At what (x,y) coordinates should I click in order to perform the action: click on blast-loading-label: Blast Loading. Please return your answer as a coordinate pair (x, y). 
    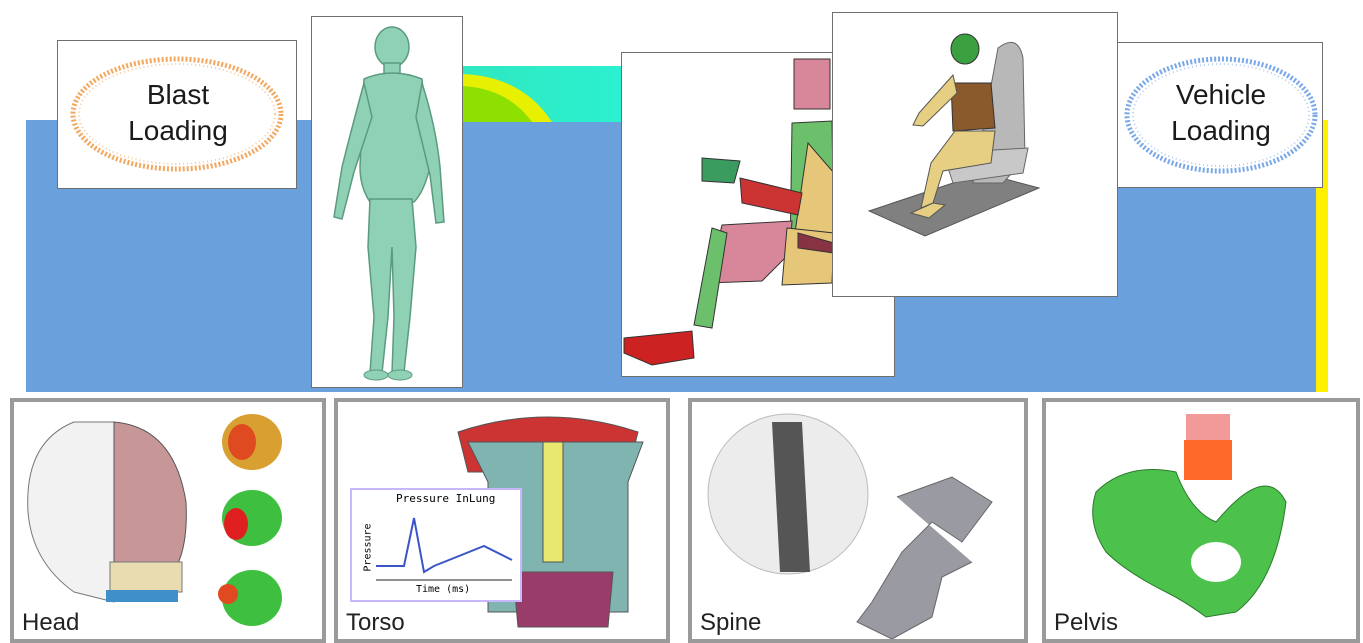
    Looking at the image, I should click on (178, 113).